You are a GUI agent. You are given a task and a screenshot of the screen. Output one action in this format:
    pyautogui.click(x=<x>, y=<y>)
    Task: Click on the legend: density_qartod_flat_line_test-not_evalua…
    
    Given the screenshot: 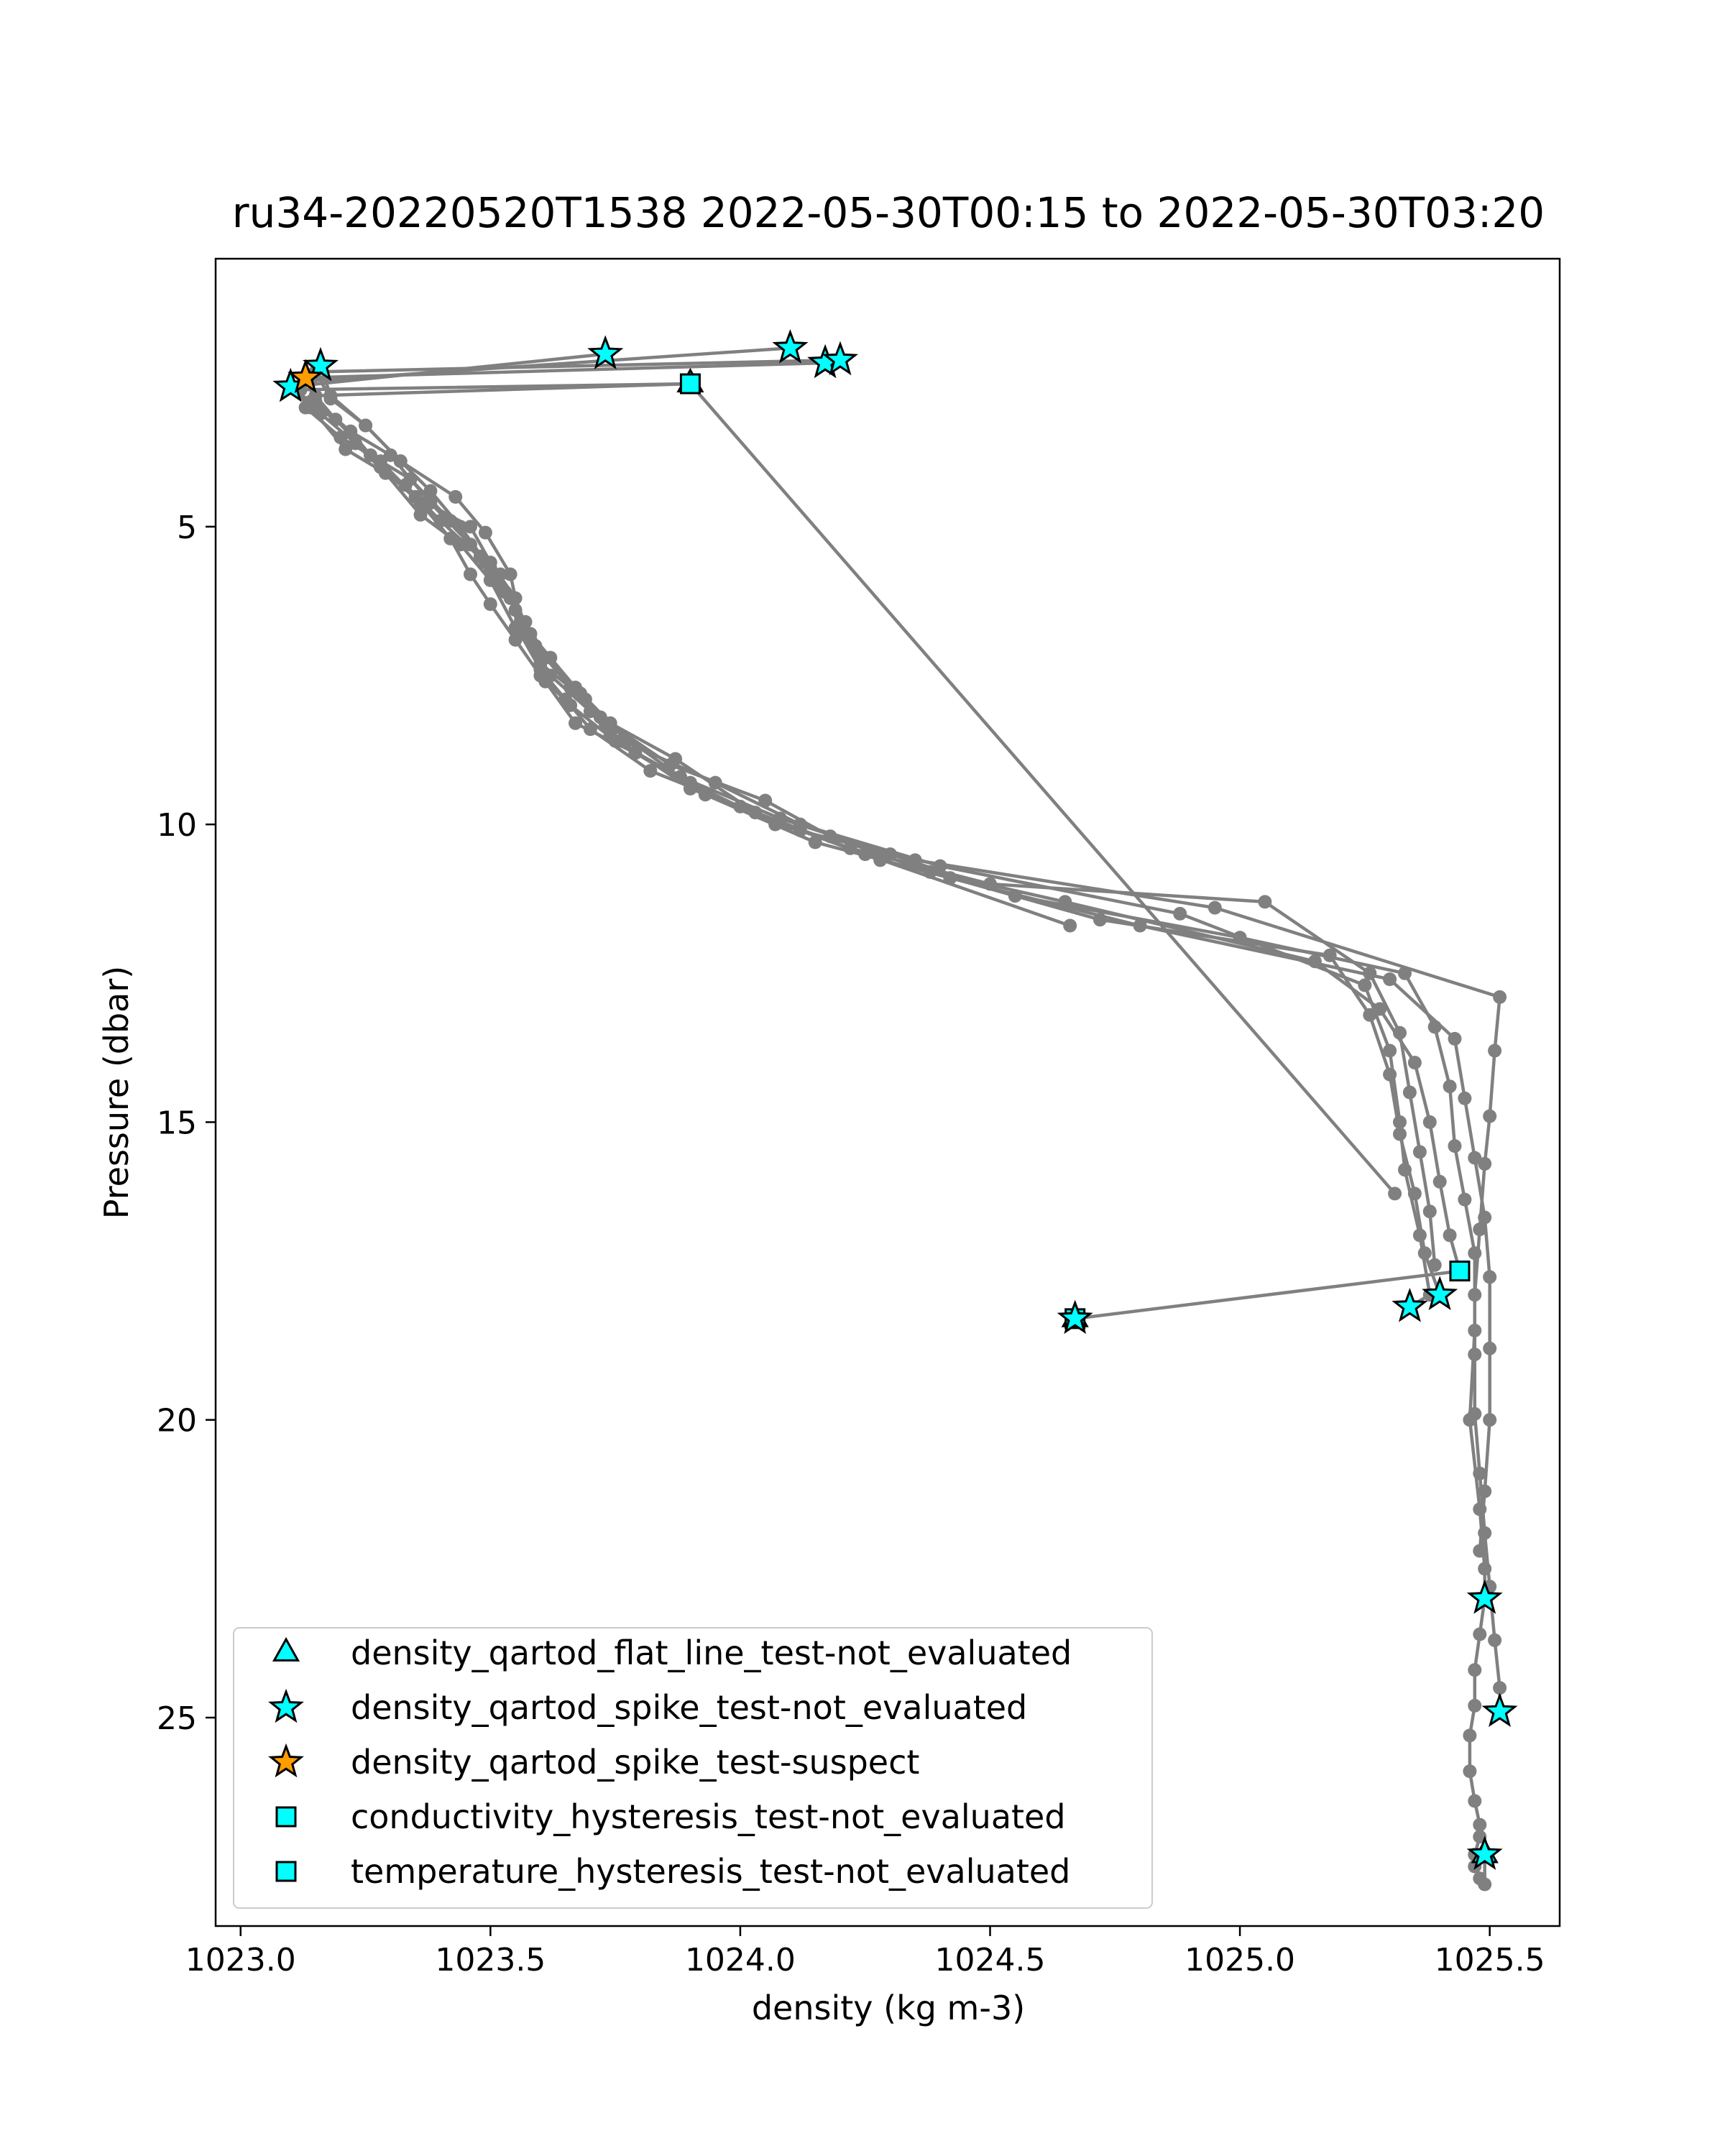 What is the action you would take?
    pyautogui.click(x=693, y=1768)
    